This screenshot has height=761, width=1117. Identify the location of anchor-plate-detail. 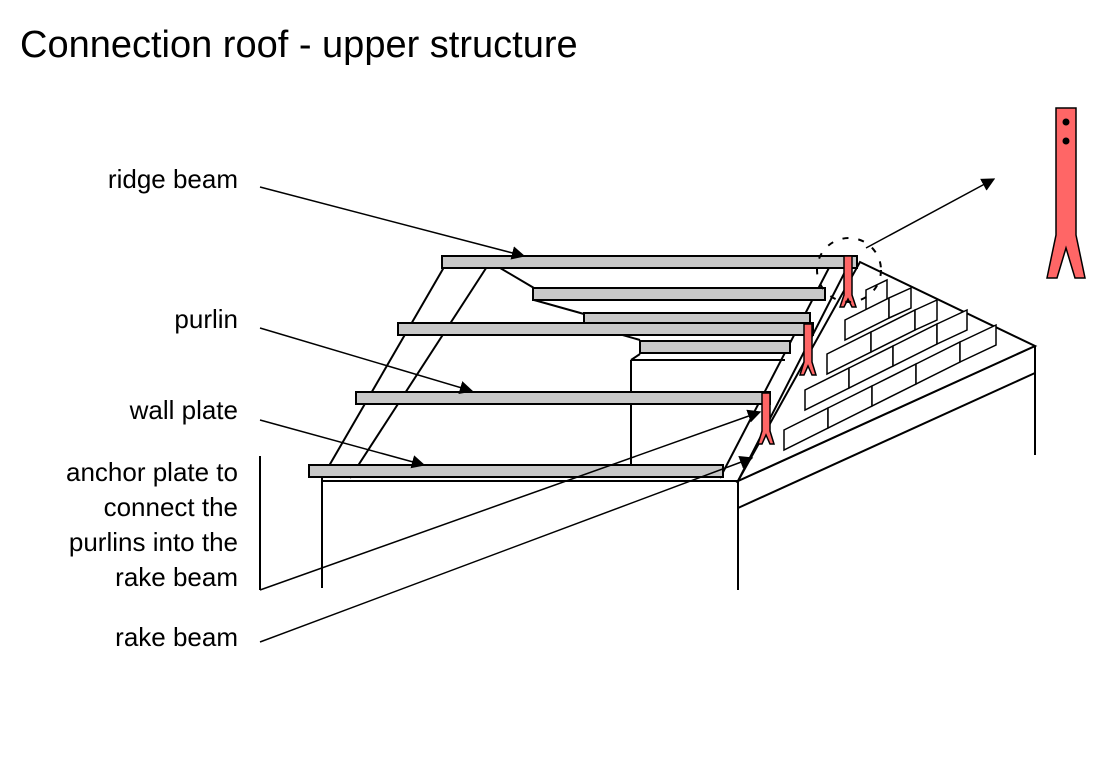
(1066, 193).